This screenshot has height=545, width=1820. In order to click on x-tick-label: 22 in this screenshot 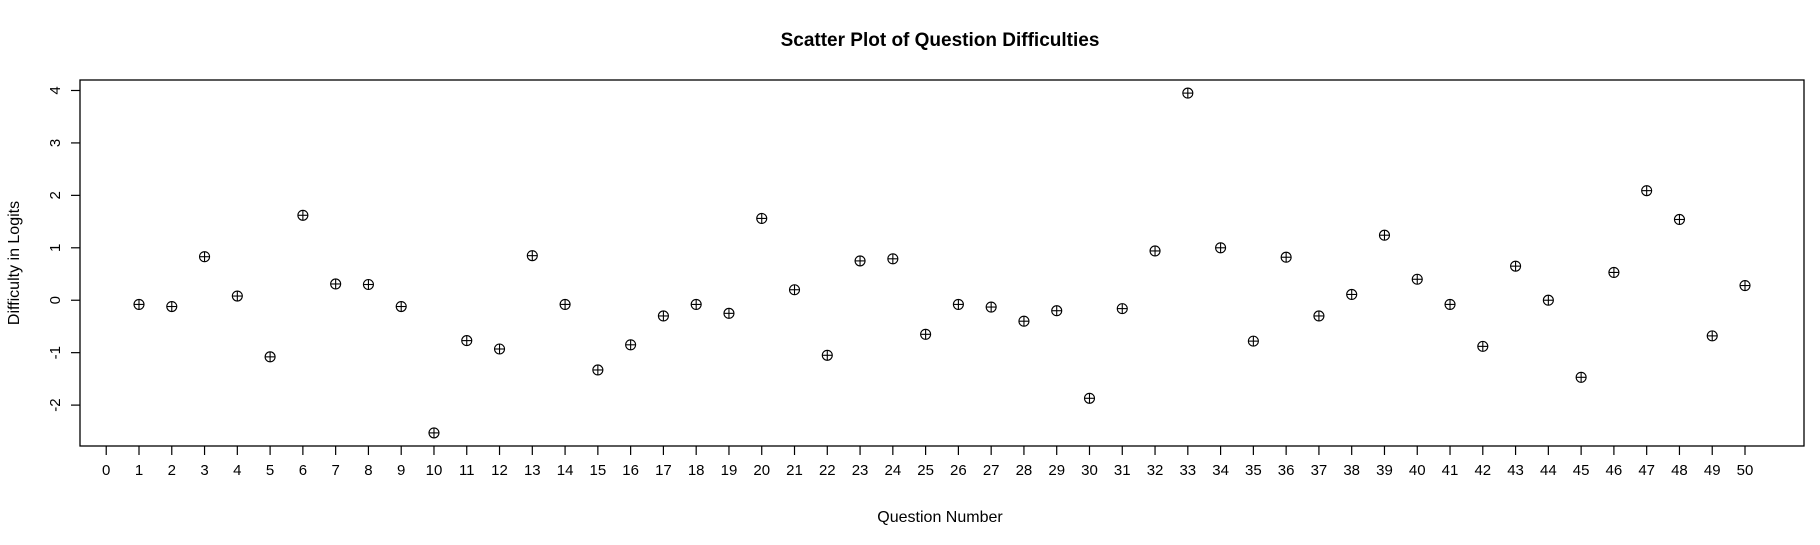, I will do `click(827, 470)`.